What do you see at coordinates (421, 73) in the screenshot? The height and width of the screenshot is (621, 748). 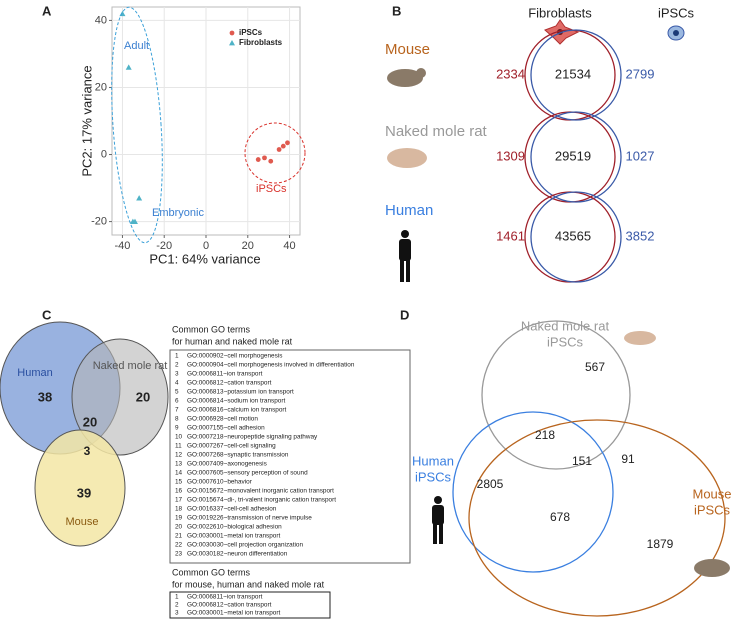 I see `mouse-icon-head` at bounding box center [421, 73].